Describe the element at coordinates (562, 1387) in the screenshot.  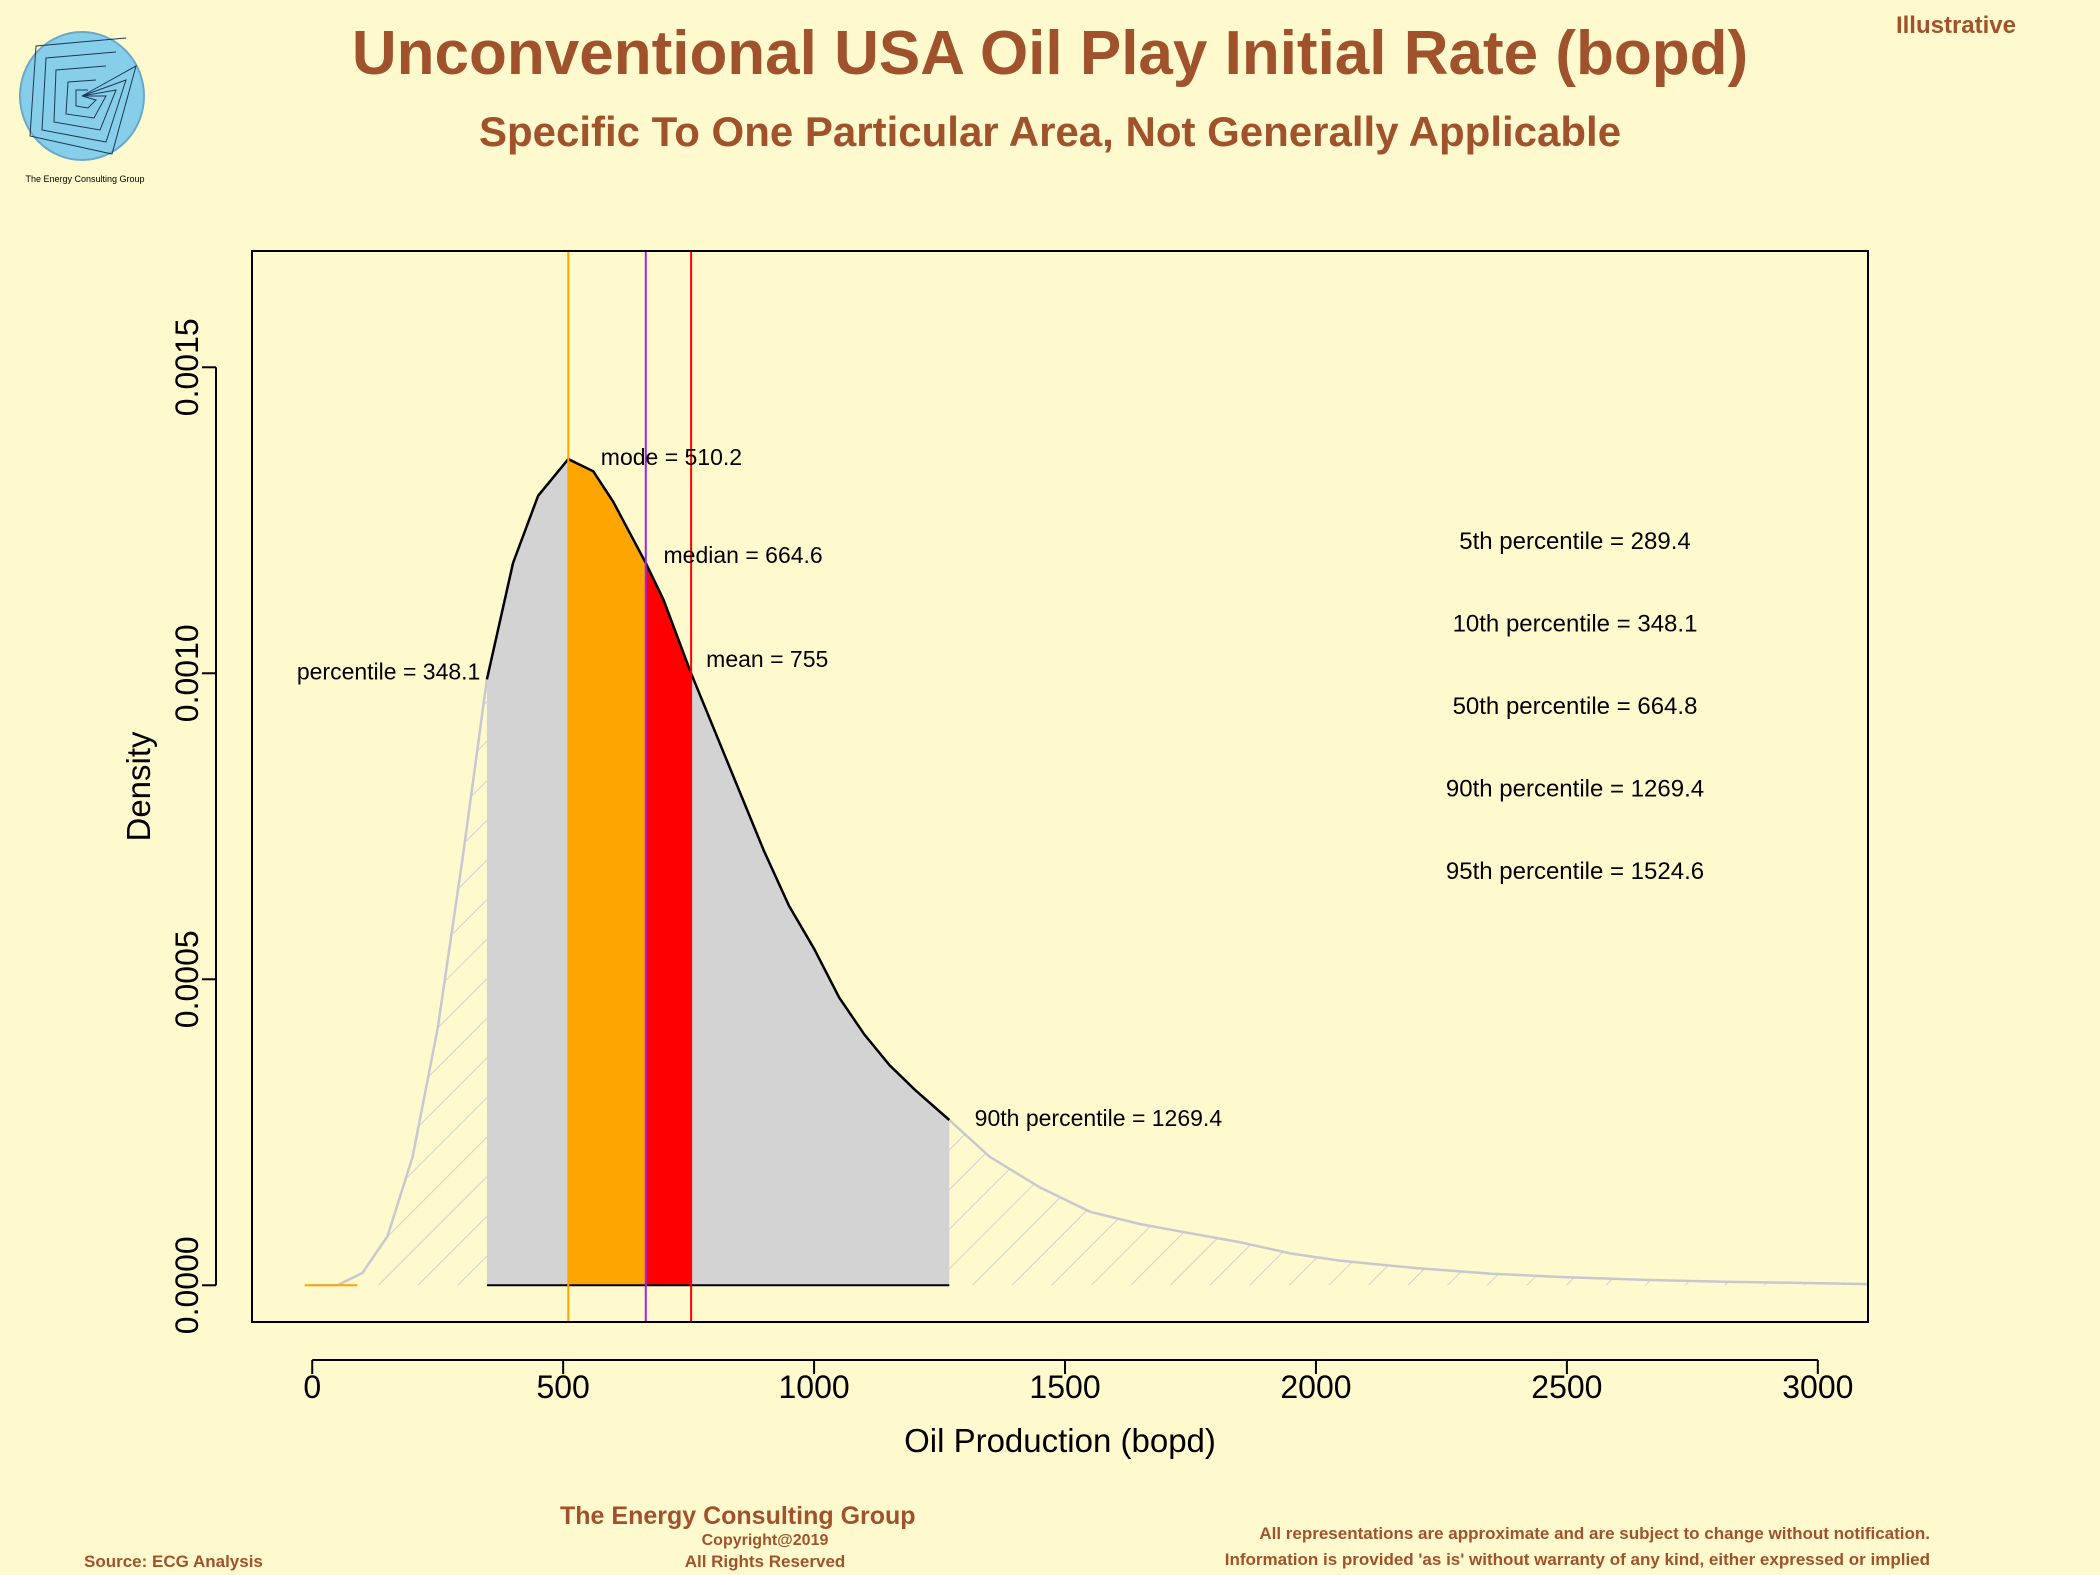
I see `x-tick-label: 500` at that location.